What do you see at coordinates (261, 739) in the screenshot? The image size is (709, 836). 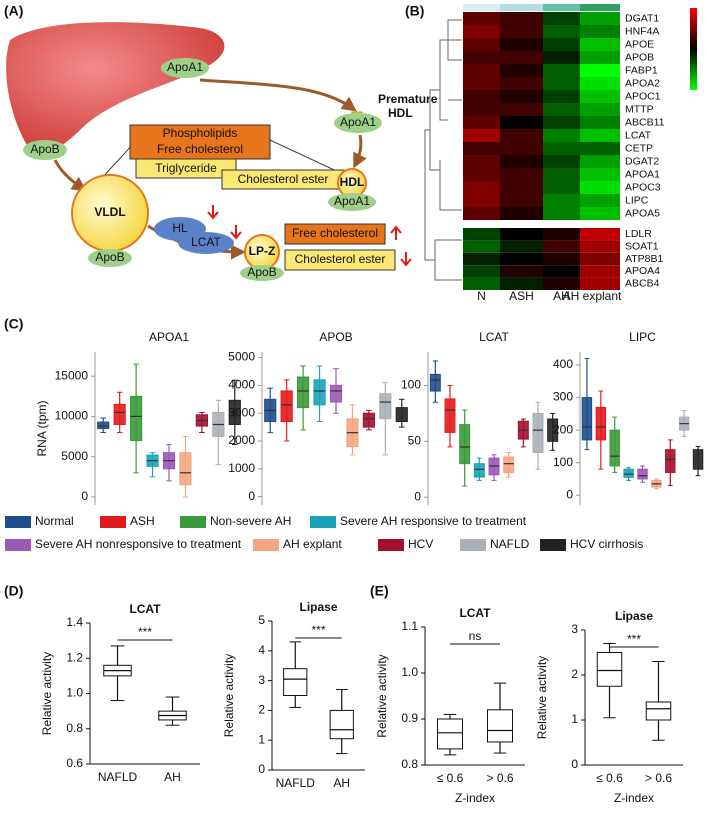 I see `y-tick-label: 1` at bounding box center [261, 739].